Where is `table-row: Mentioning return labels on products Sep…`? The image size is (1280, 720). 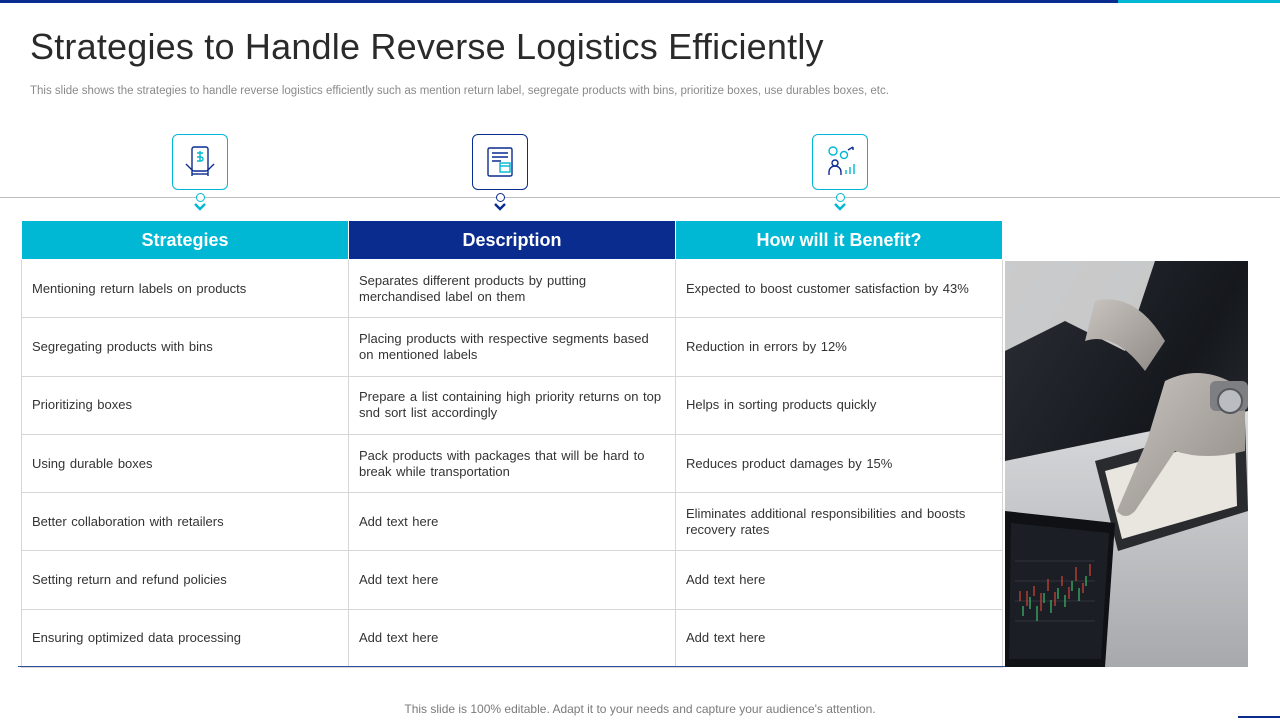 table-row: Mentioning return labels on products Sep… is located at coordinates (512, 288).